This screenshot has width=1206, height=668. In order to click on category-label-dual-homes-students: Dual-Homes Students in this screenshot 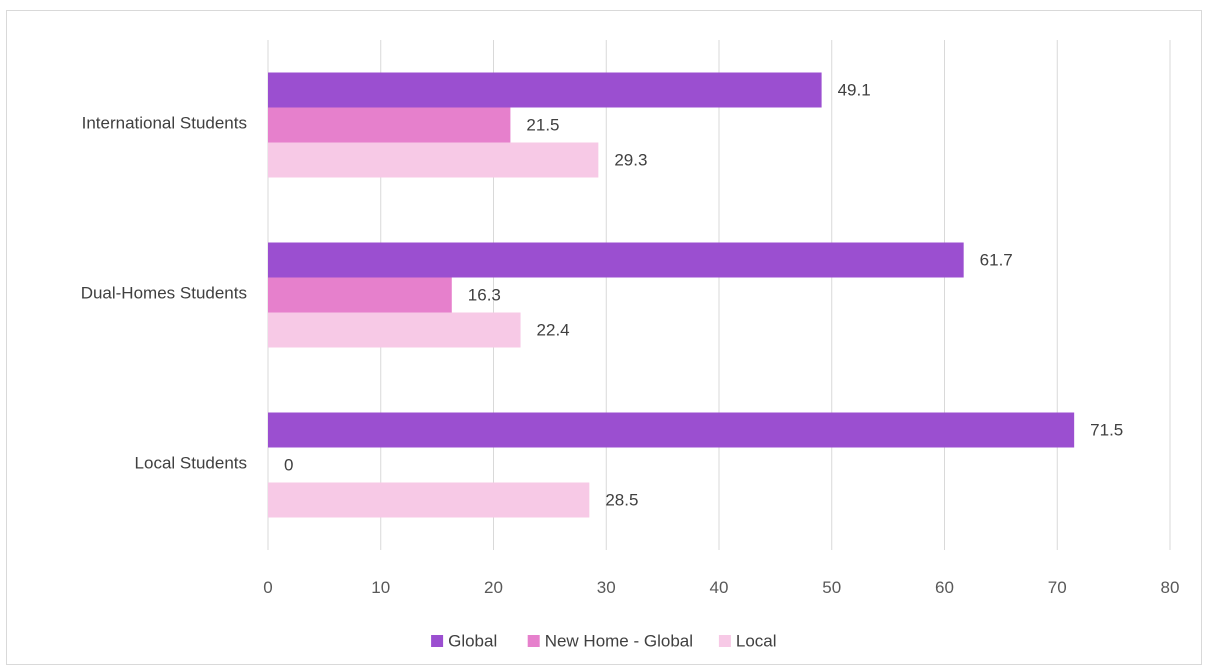, I will do `click(164, 292)`.